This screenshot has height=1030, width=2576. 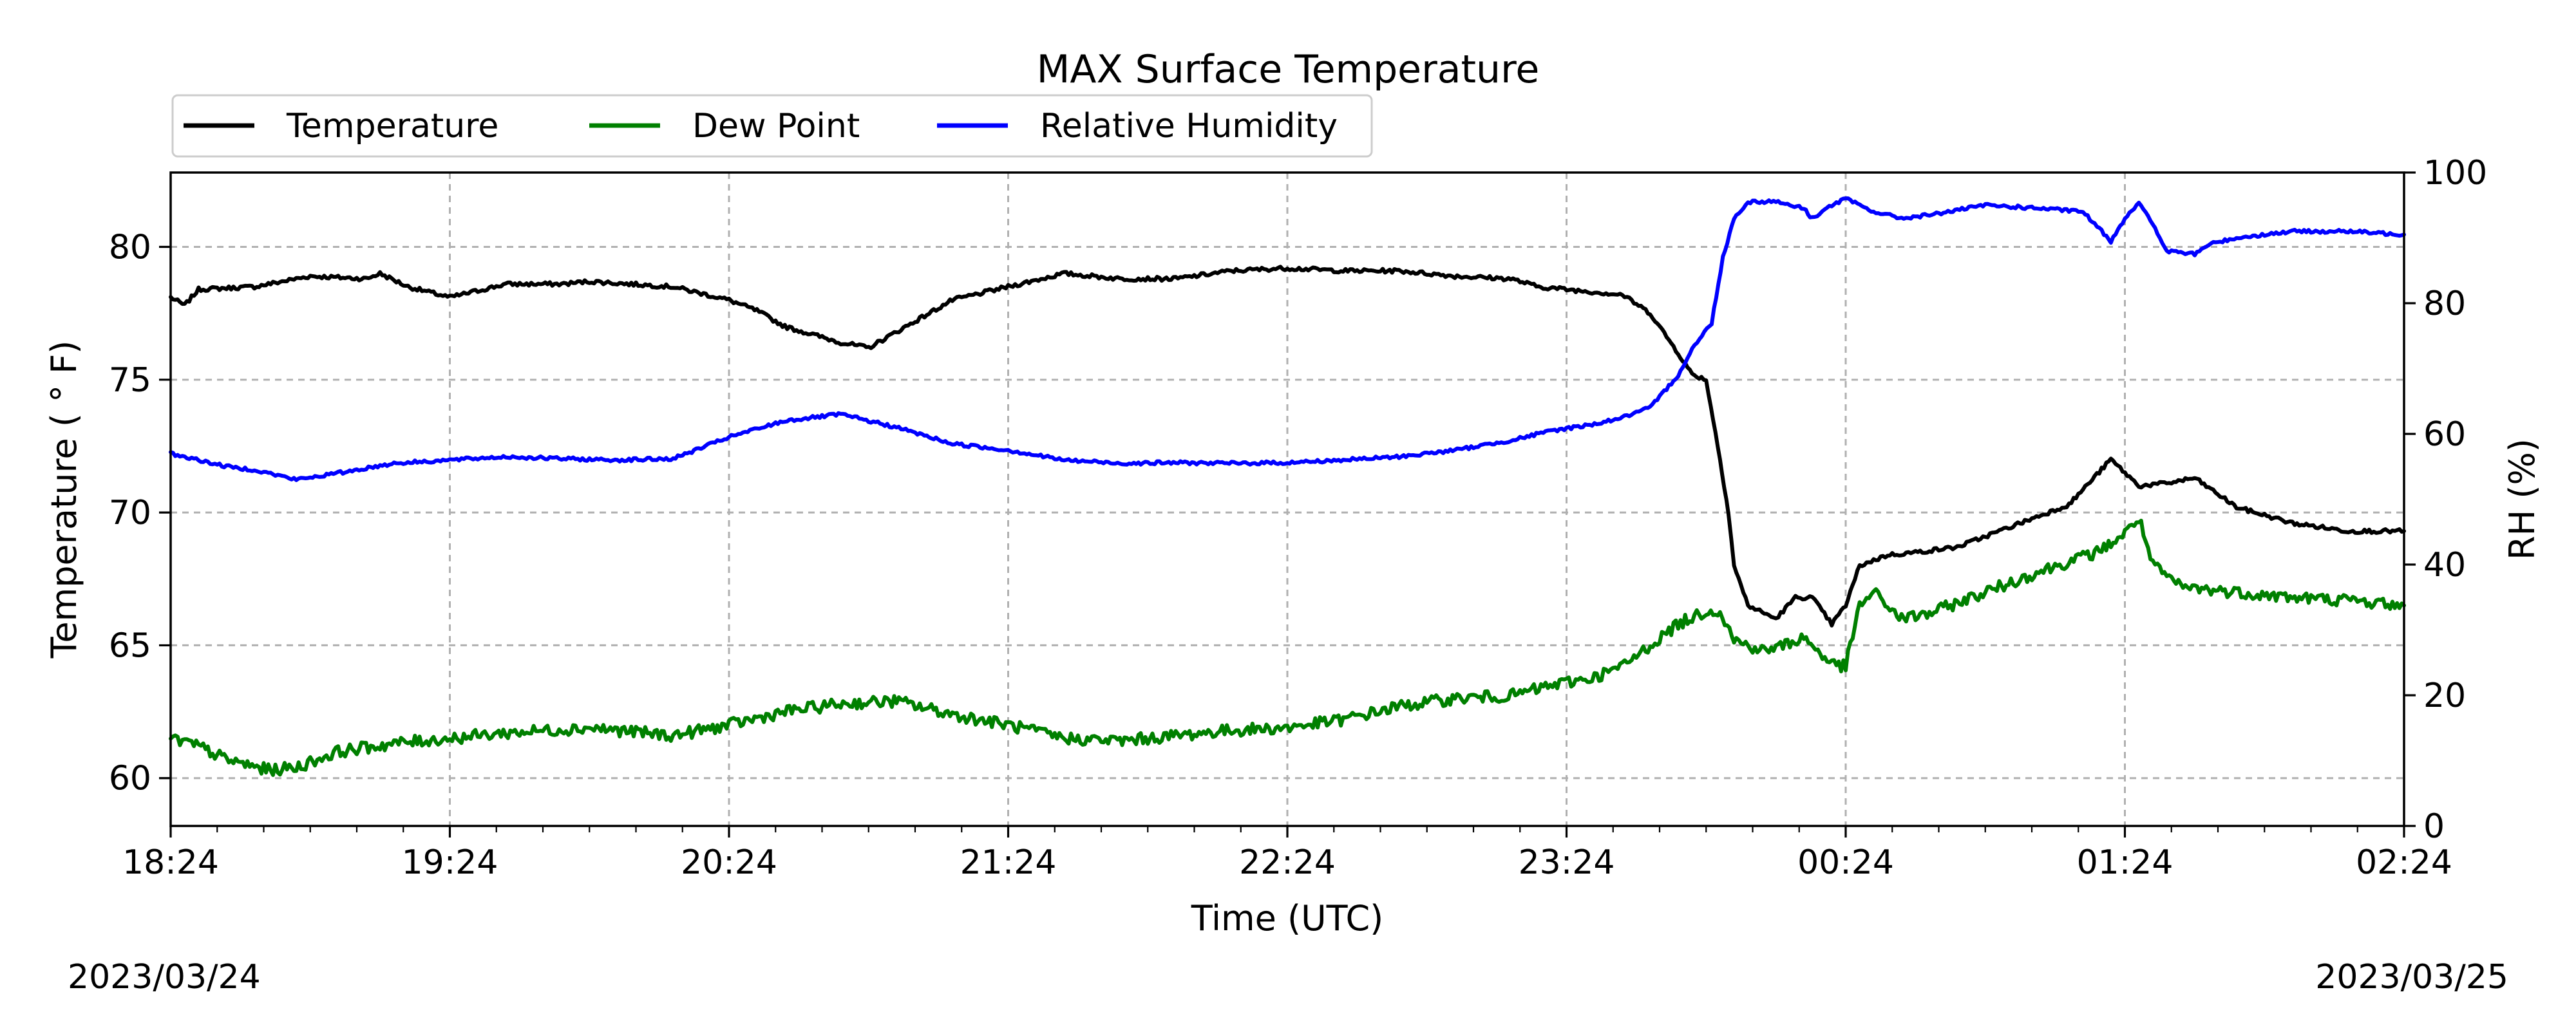 I want to click on legend-label: Dew Point, so click(x=776, y=126).